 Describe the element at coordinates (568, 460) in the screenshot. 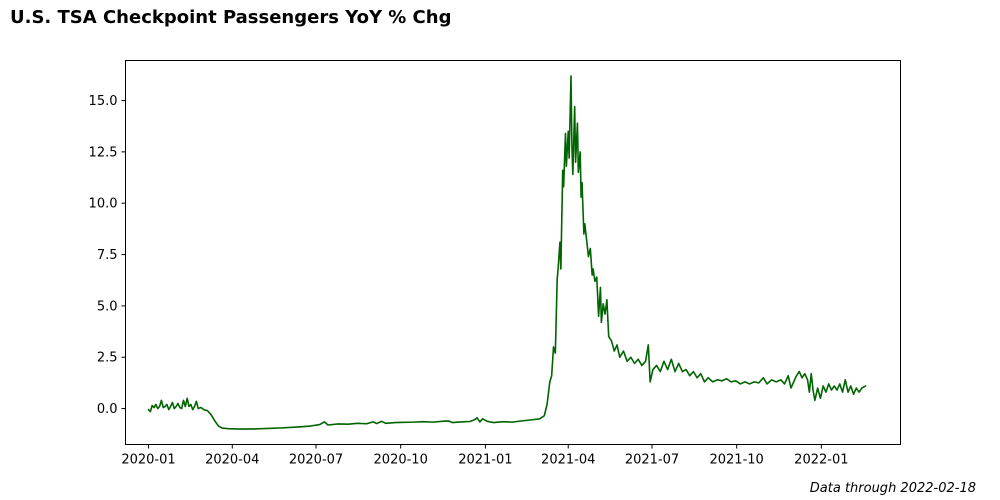

I see `x-tick-label: 2021-04` at that location.